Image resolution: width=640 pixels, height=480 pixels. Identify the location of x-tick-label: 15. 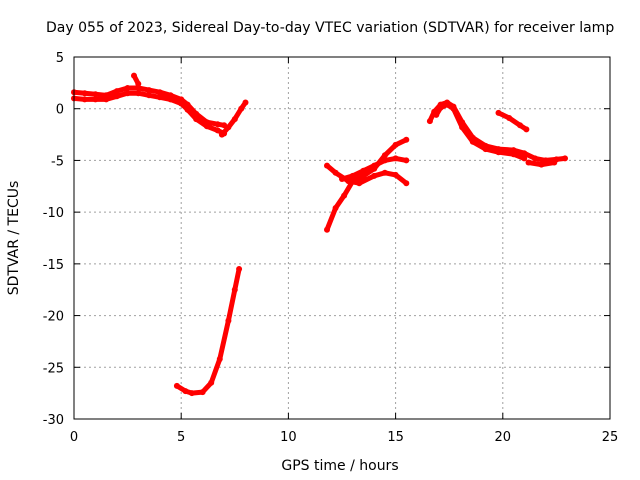
(395, 437).